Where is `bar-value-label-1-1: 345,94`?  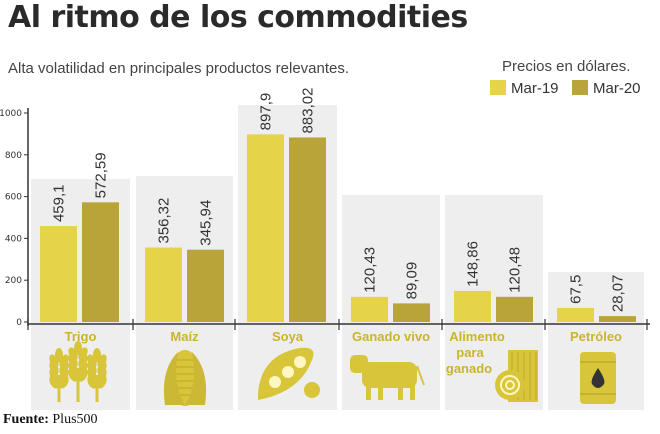
bar-value-label-1-1: 345,94 is located at coordinates (206, 223).